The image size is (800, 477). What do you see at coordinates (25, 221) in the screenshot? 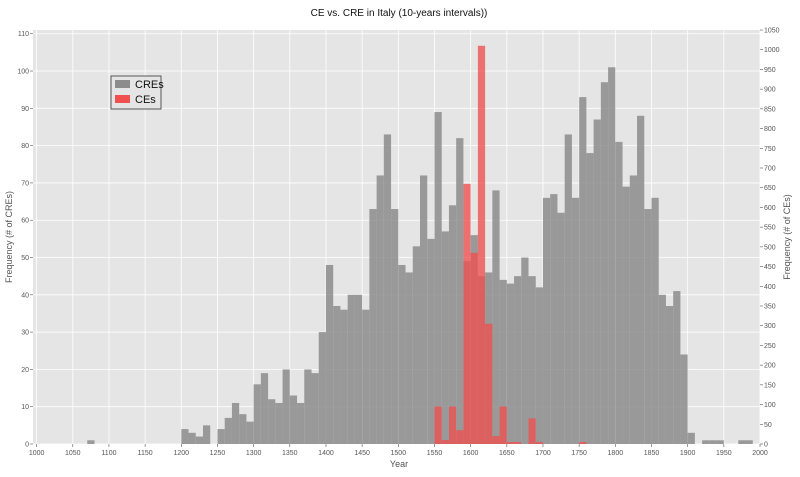
I see `left-y-tick-label: 60` at bounding box center [25, 221].